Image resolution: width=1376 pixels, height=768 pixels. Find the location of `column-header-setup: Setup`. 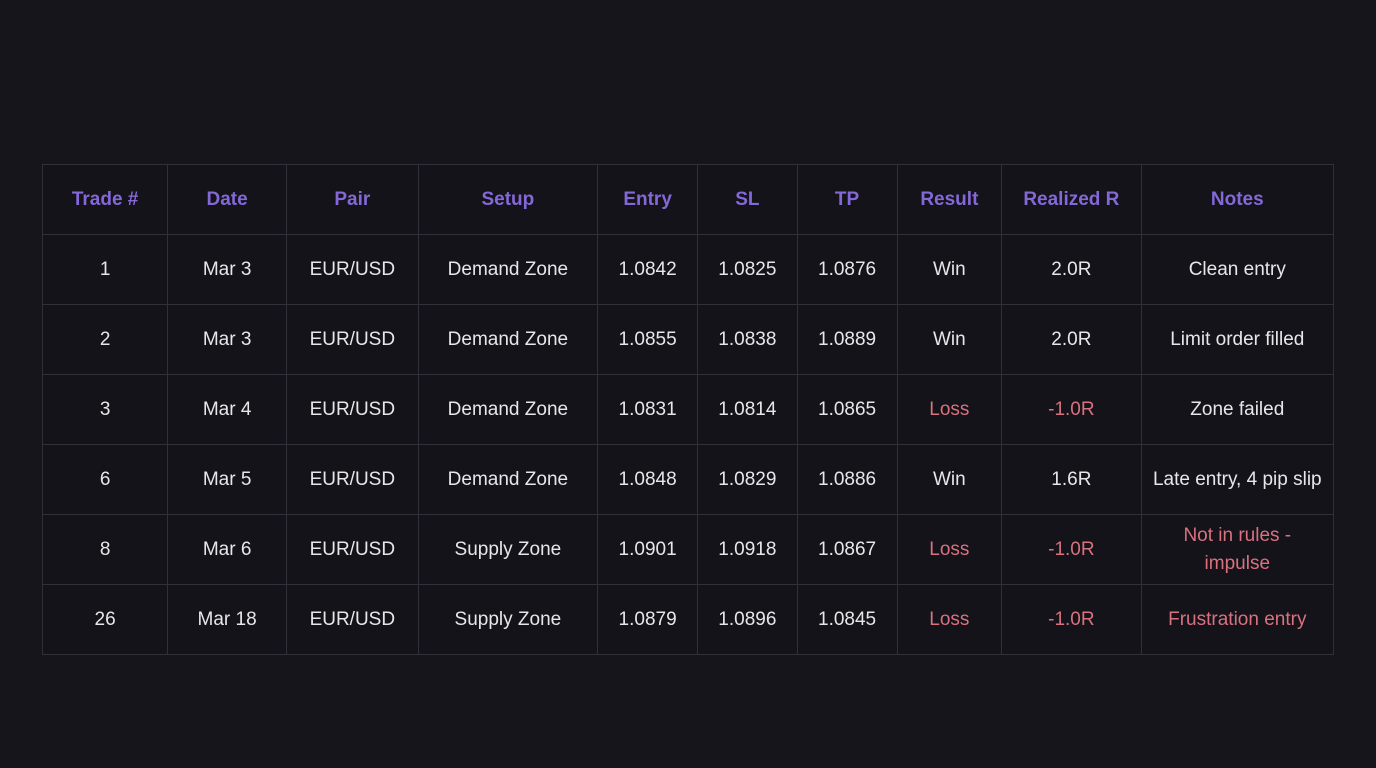

column-header-setup: Setup is located at coordinates (508, 199).